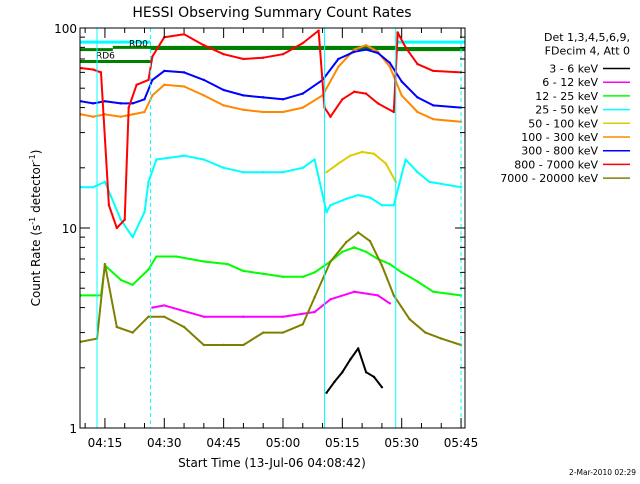 The height and width of the screenshot is (484, 640). I want to click on x-tick-label-04-15: 04:15, so click(105, 443).